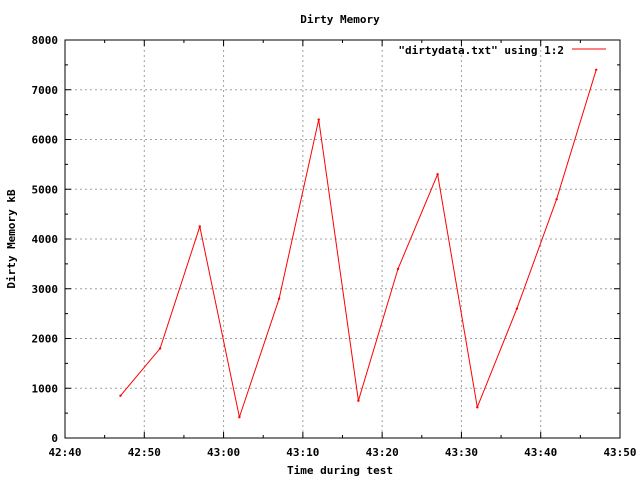 This screenshot has height=480, width=640. What do you see at coordinates (619, 452) in the screenshot?
I see `x-tick-label: 43:50` at bounding box center [619, 452].